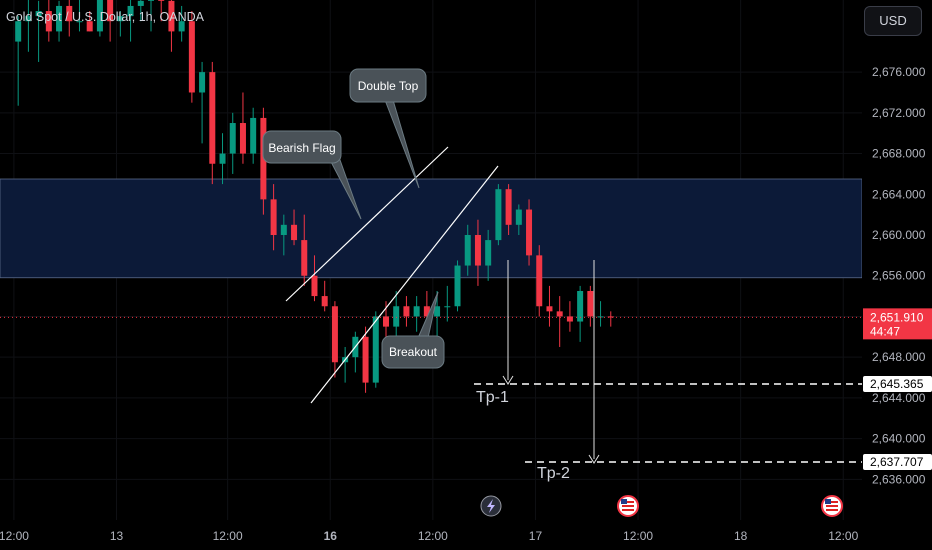  I want to click on target-price-value: 2,645.365, so click(897, 384).